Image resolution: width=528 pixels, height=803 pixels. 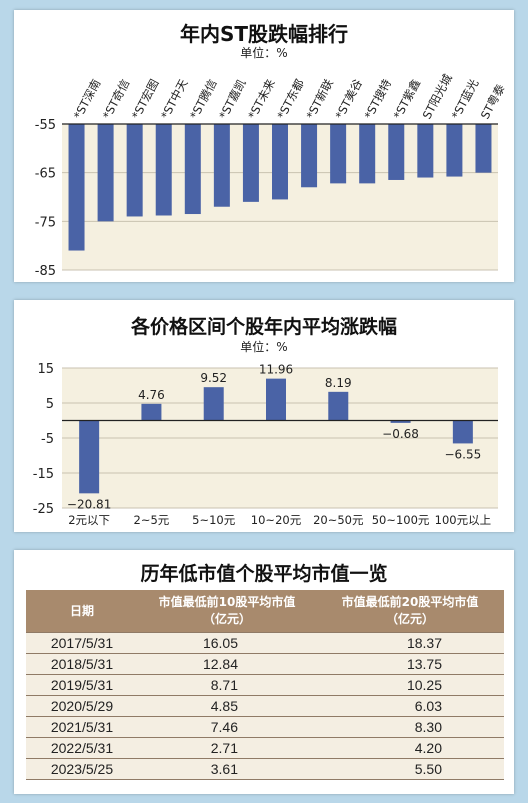 What do you see at coordinates (410, 664) in the screenshot?
I see `cell-top20: 13.75` at bounding box center [410, 664].